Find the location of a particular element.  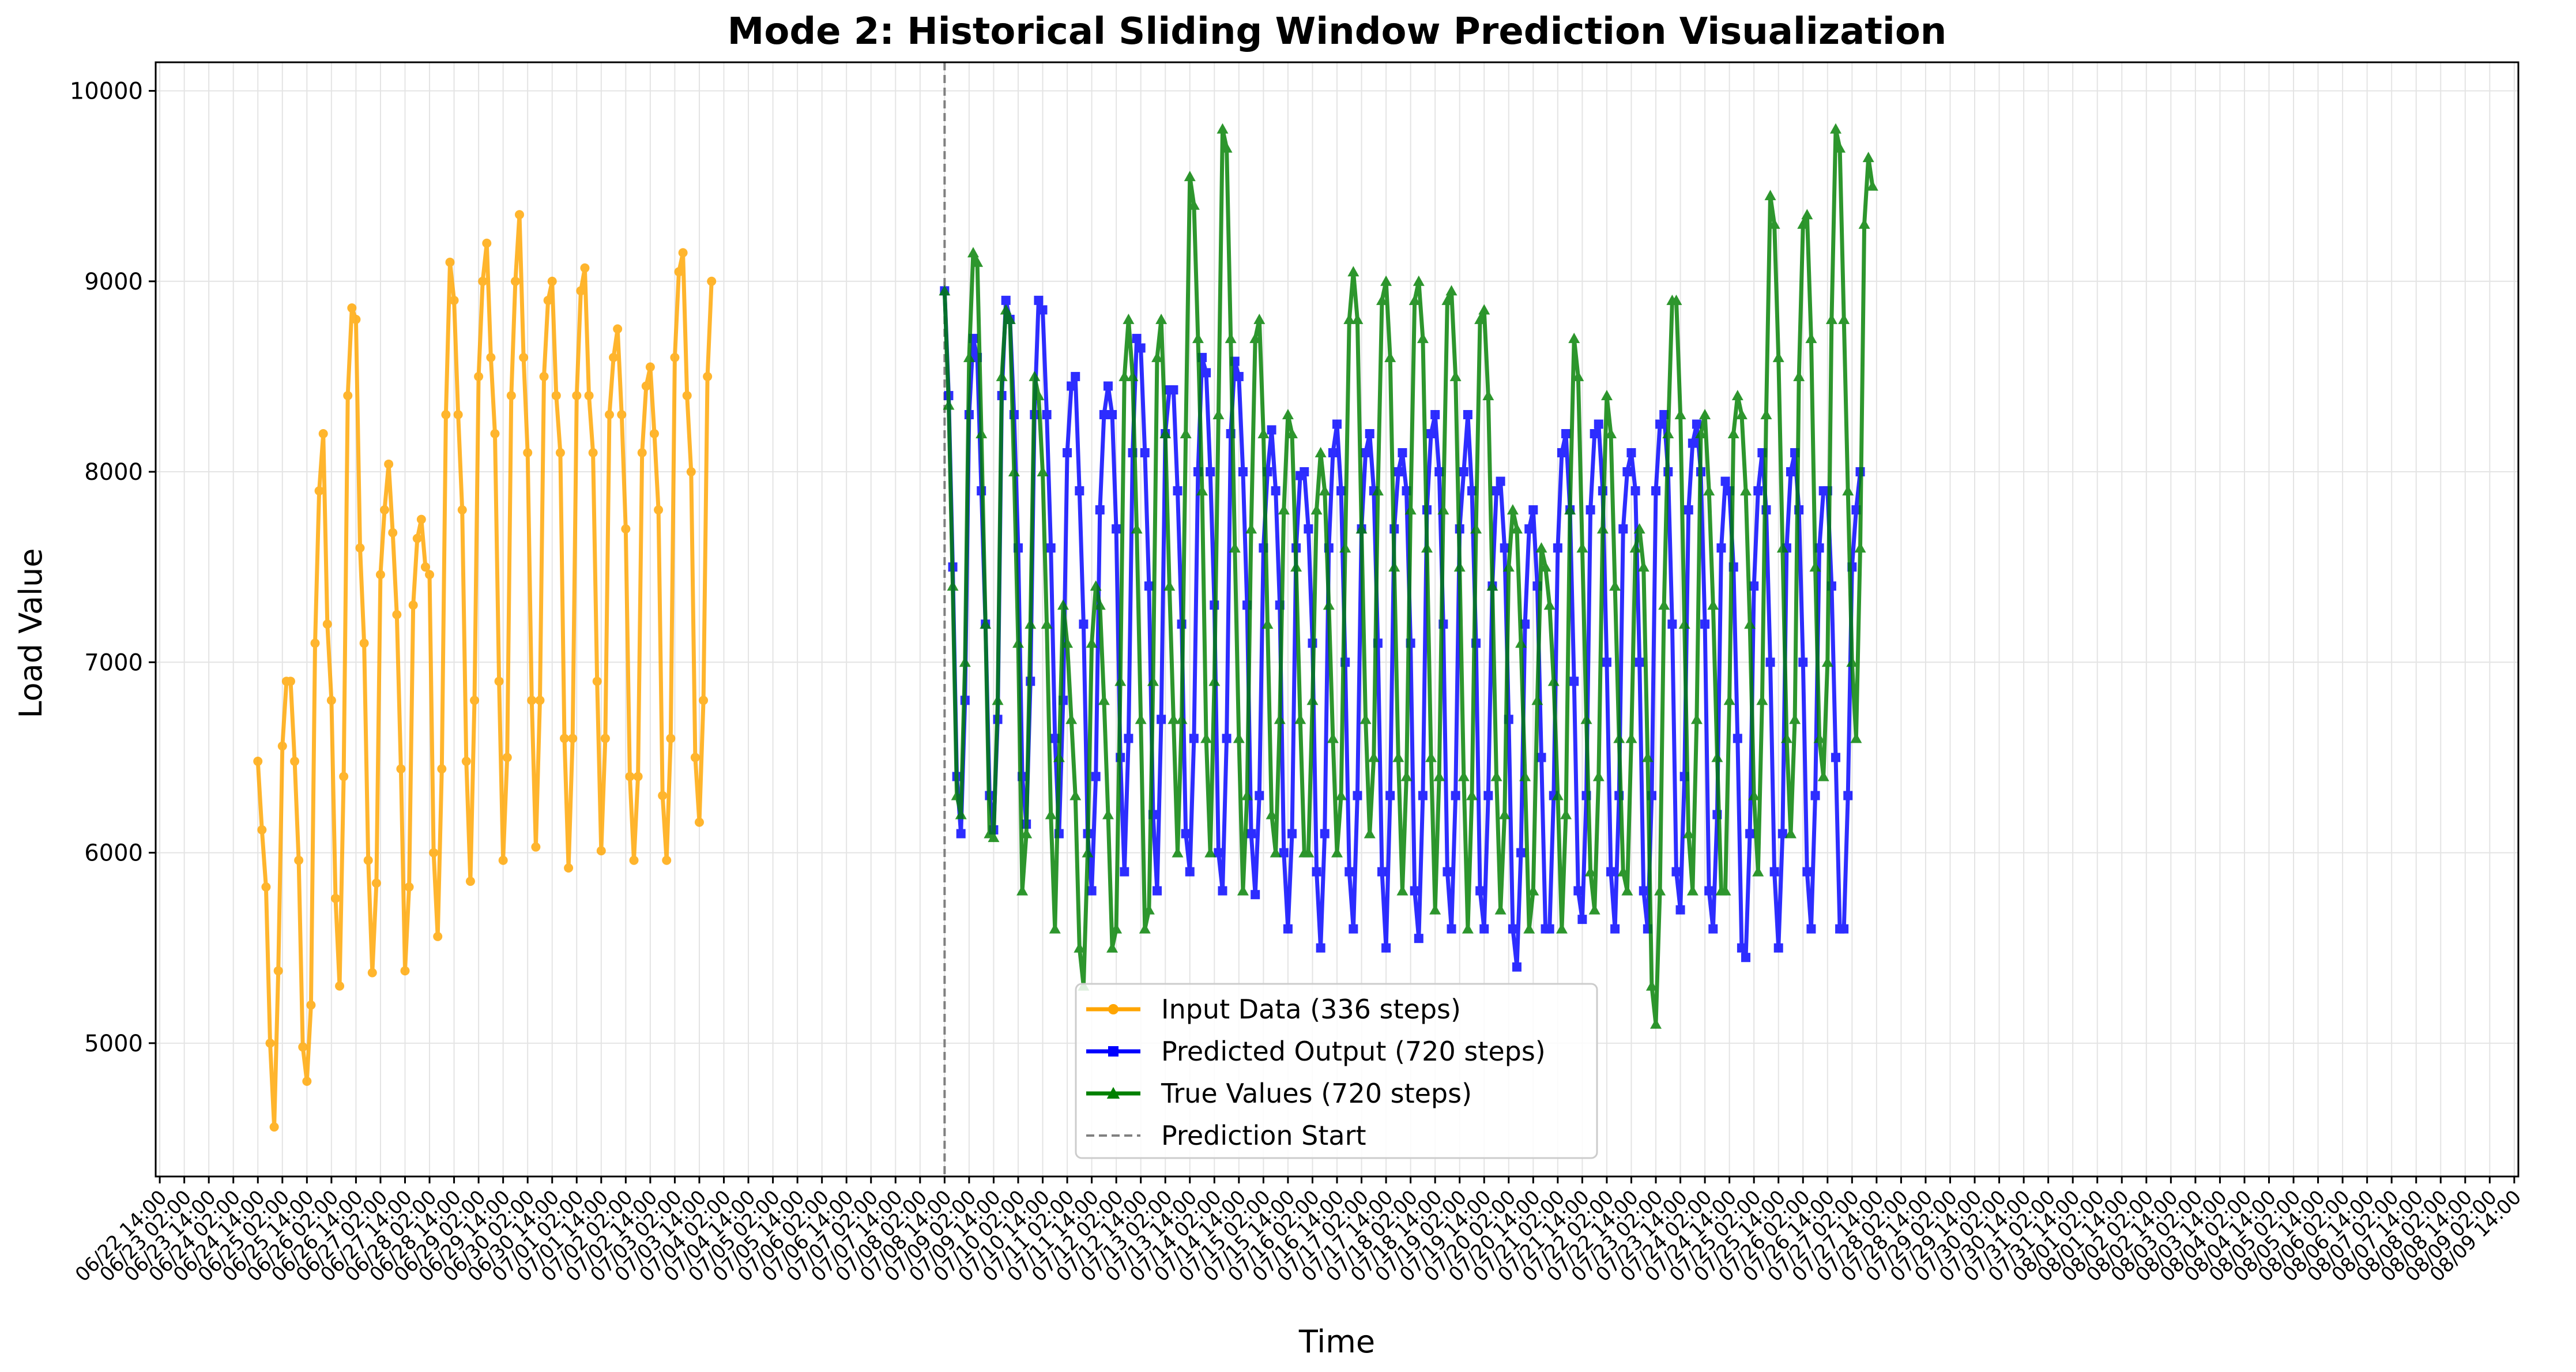

y-tick-label: 6000 is located at coordinates (113, 853).